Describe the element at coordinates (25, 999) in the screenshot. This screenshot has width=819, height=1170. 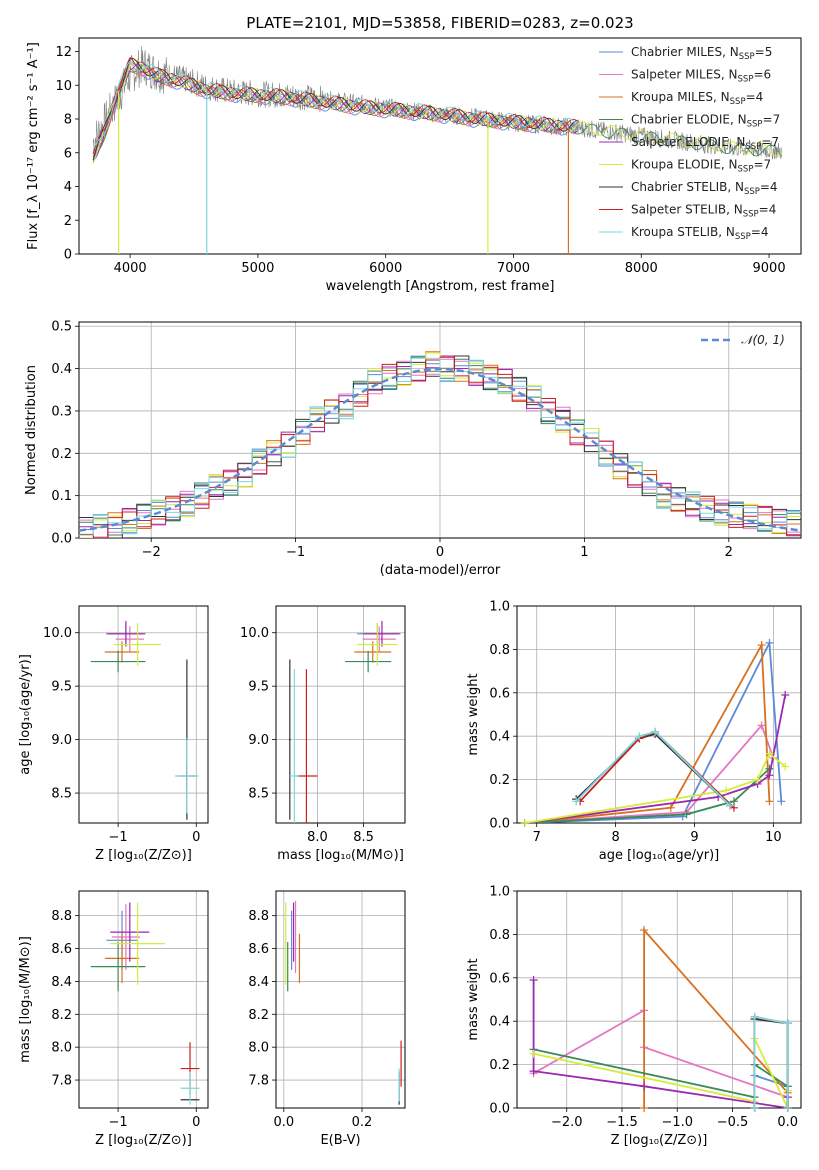
I see `y-axis-label: mass [log₁₀(M/M⊙)]` at that location.